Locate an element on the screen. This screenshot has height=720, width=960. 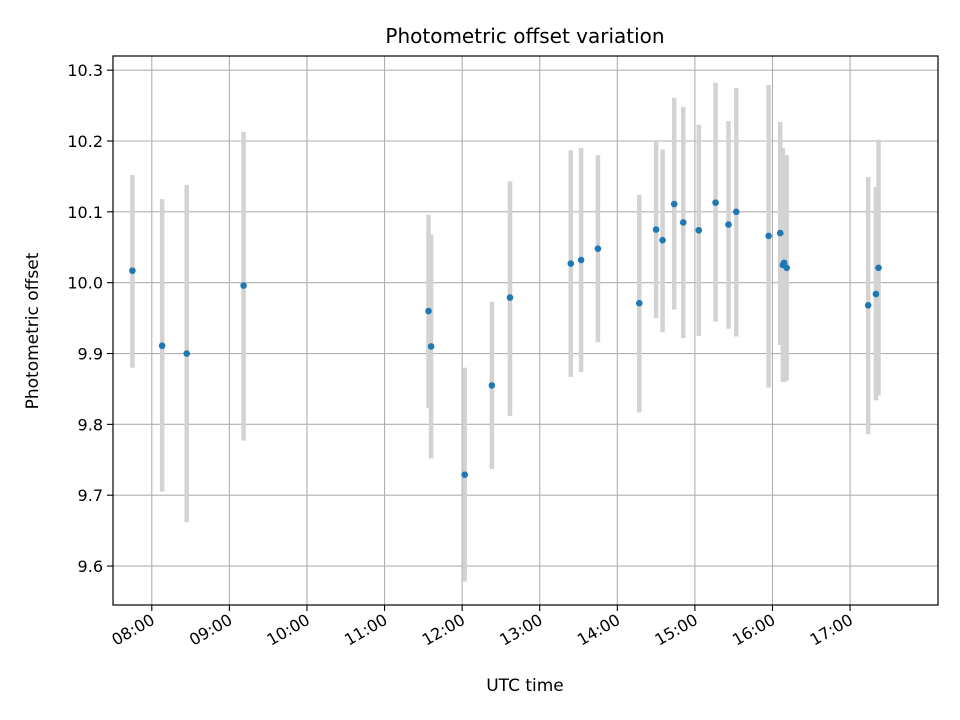
y-tick-label: 10.2 is located at coordinates (85, 141).